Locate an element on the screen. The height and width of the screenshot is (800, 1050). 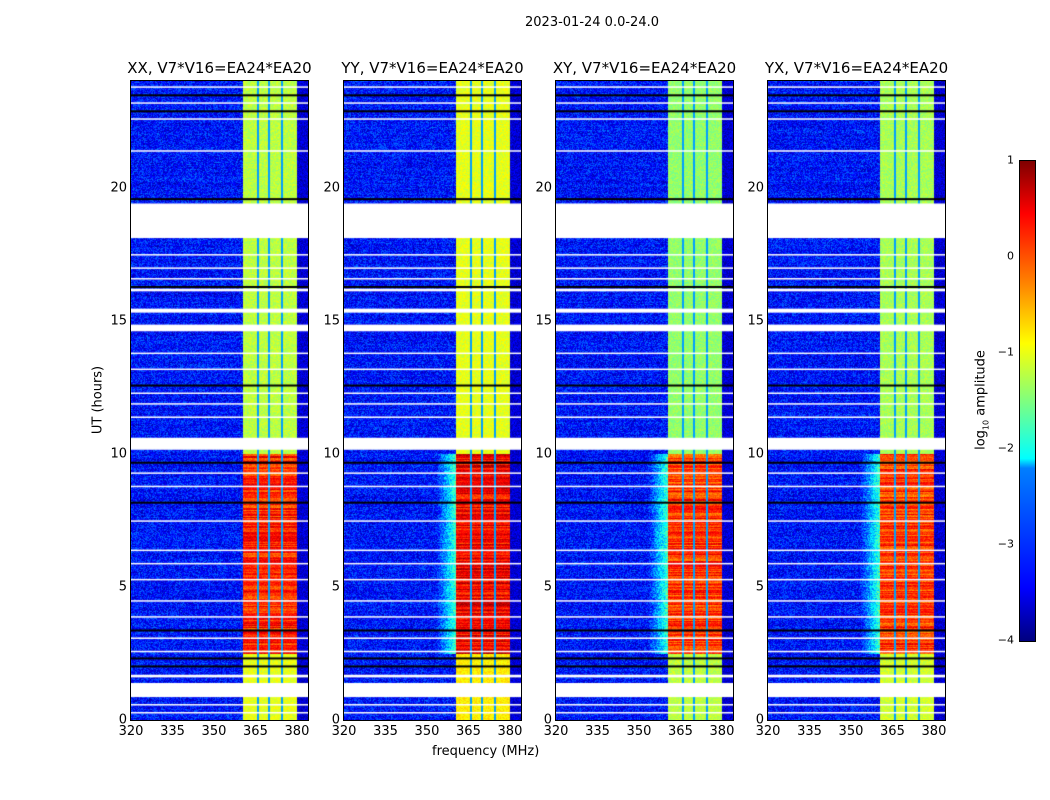
colorbar-label: log10 amplitude is located at coordinates (982, 400).